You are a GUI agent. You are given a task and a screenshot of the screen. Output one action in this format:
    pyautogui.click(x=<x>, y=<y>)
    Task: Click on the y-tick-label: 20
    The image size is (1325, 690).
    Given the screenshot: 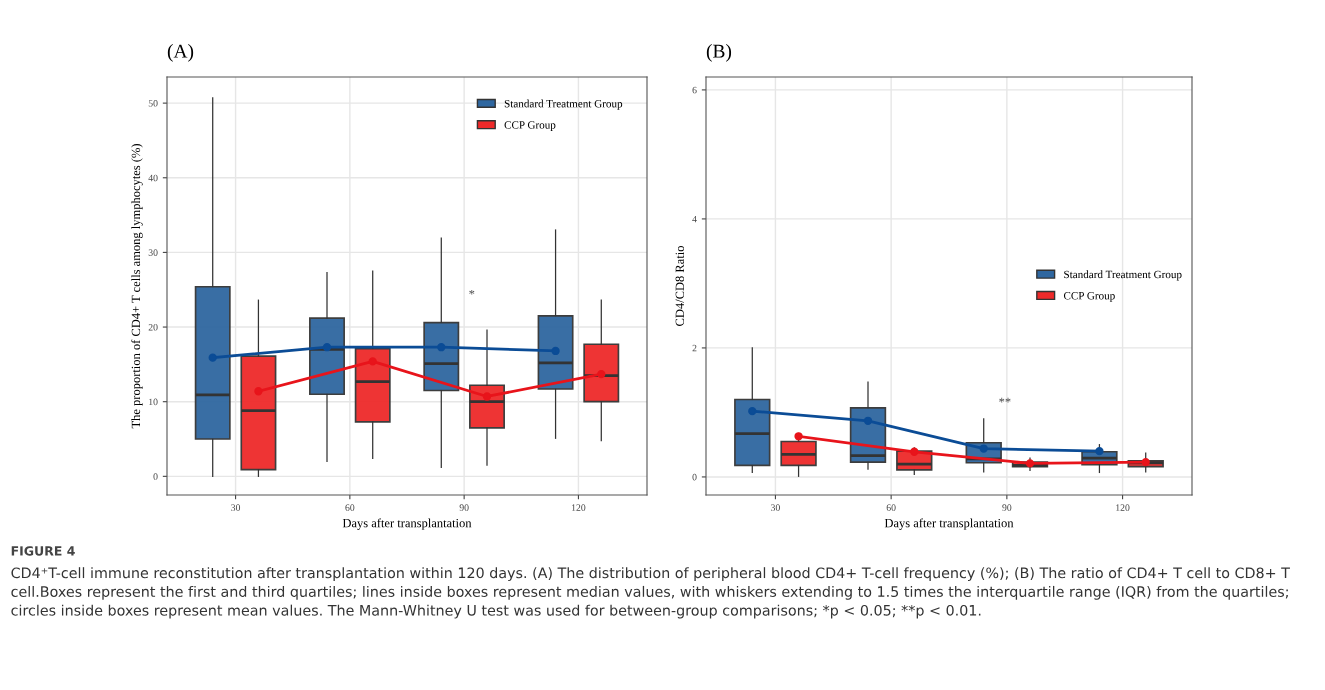 What is the action you would take?
    pyautogui.click(x=153, y=327)
    